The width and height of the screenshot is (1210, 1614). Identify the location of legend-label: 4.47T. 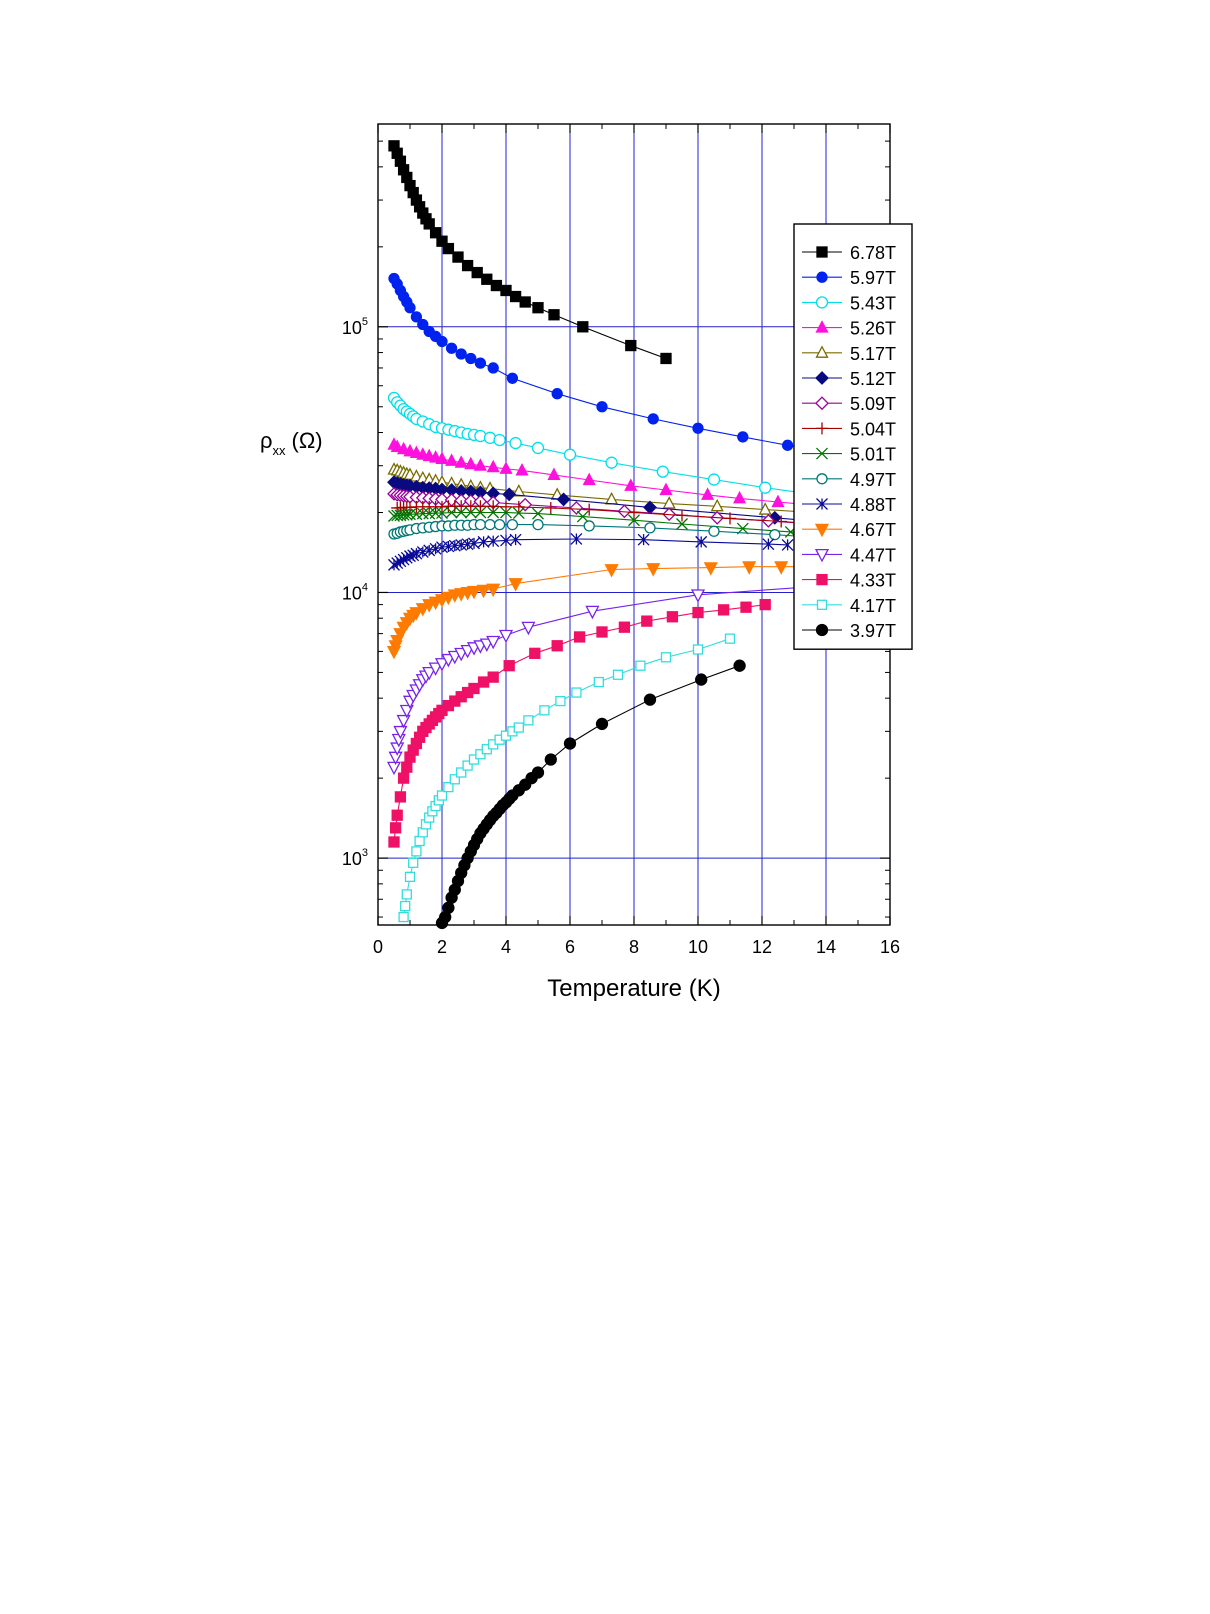
(873, 555).